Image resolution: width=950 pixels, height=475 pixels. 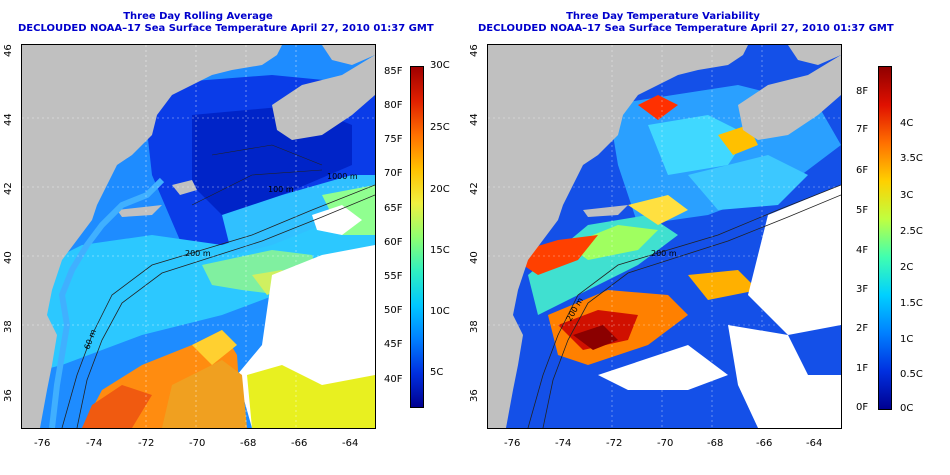 I want to click on colorbar-label-f: 6F, so click(x=862, y=170).